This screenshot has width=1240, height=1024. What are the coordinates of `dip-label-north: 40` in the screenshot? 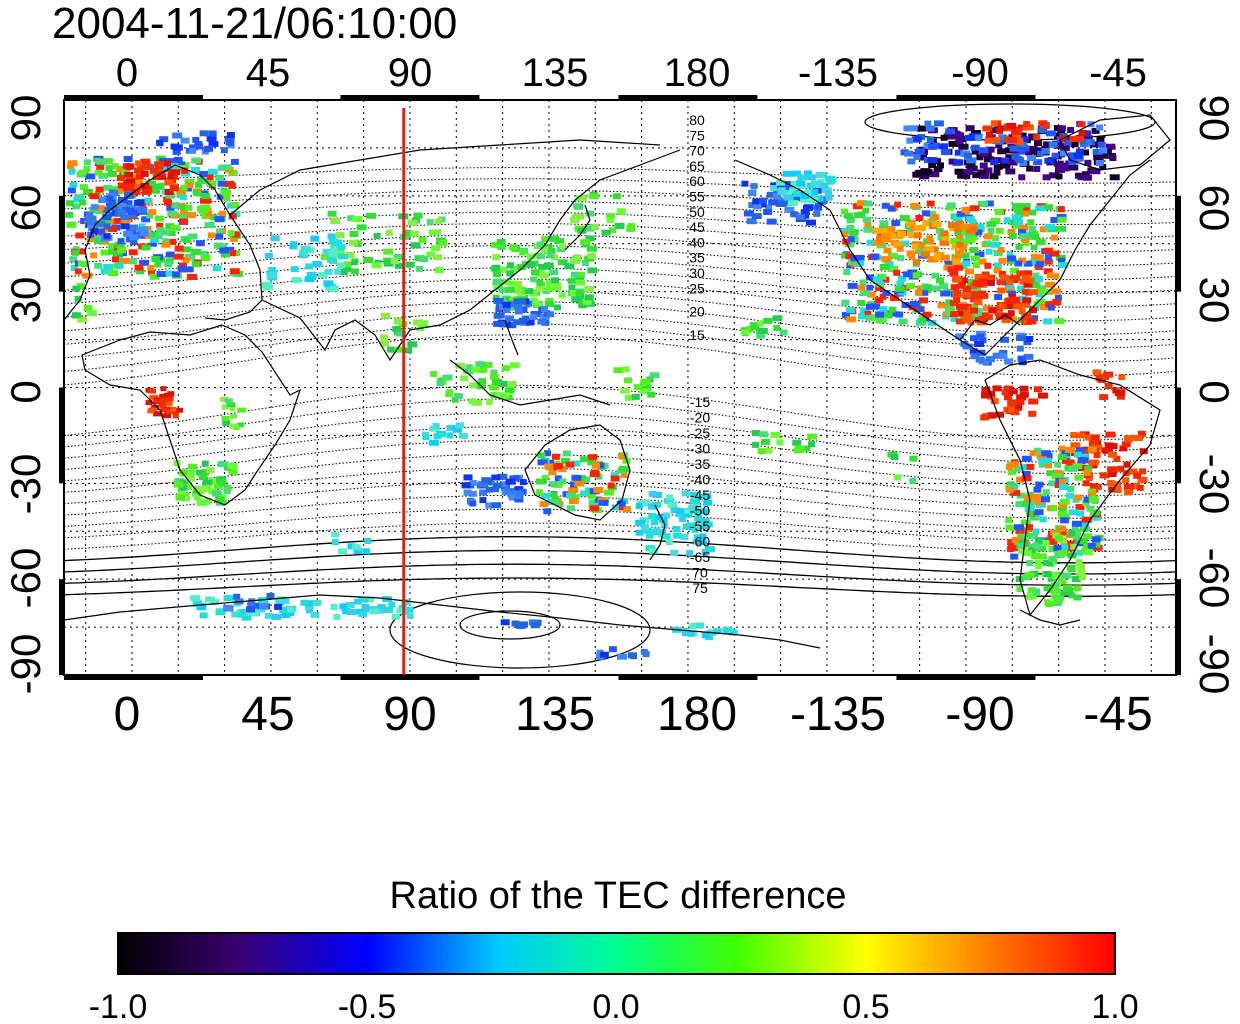 It's located at (697, 242).